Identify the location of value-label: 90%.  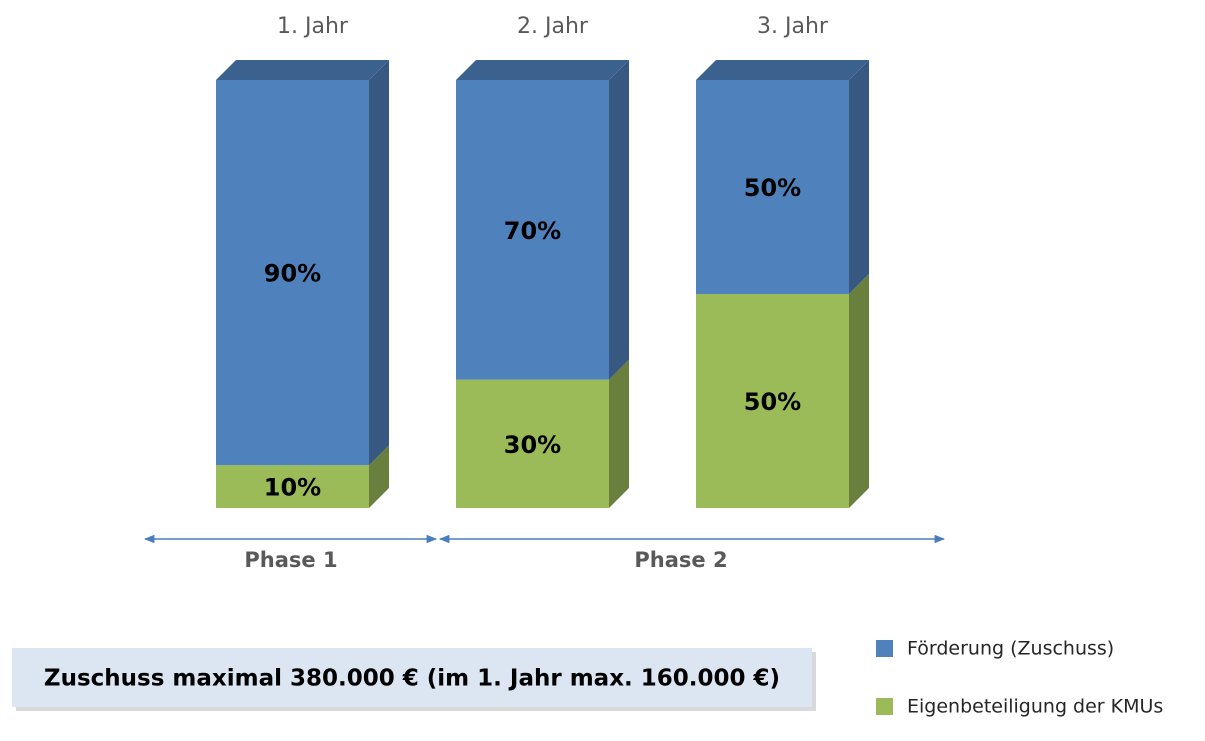
(292, 274).